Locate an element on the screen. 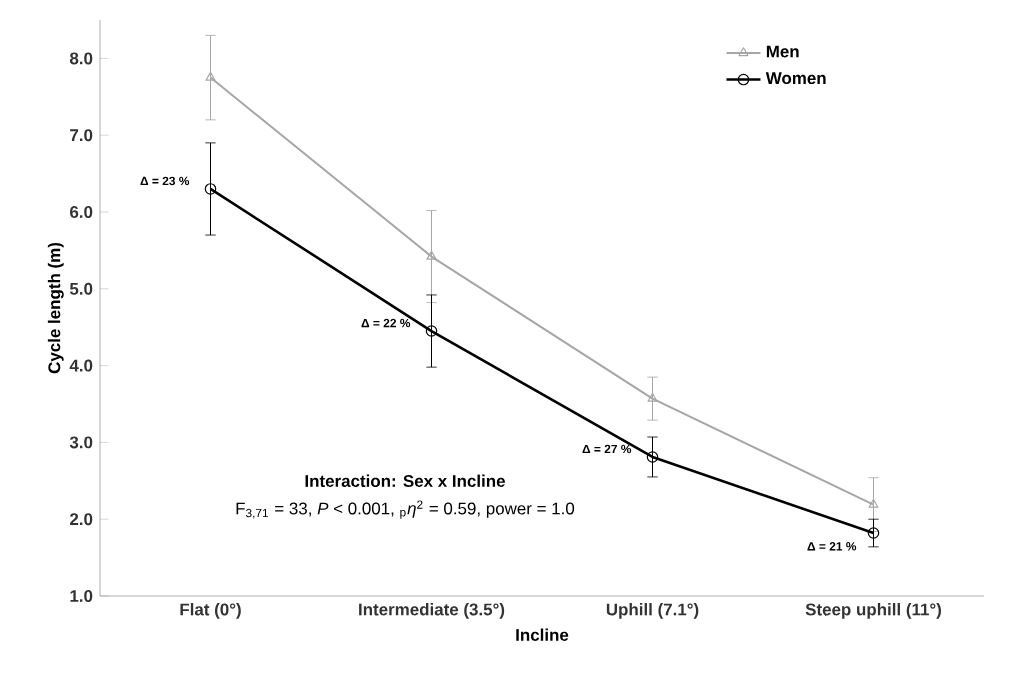 The image size is (1026, 682). y-tick-label: 6.0 is located at coordinates (81, 212).